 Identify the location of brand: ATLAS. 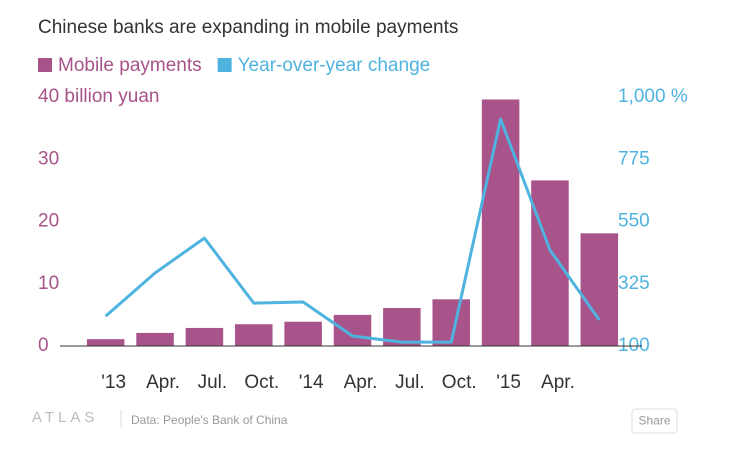
(65, 417).